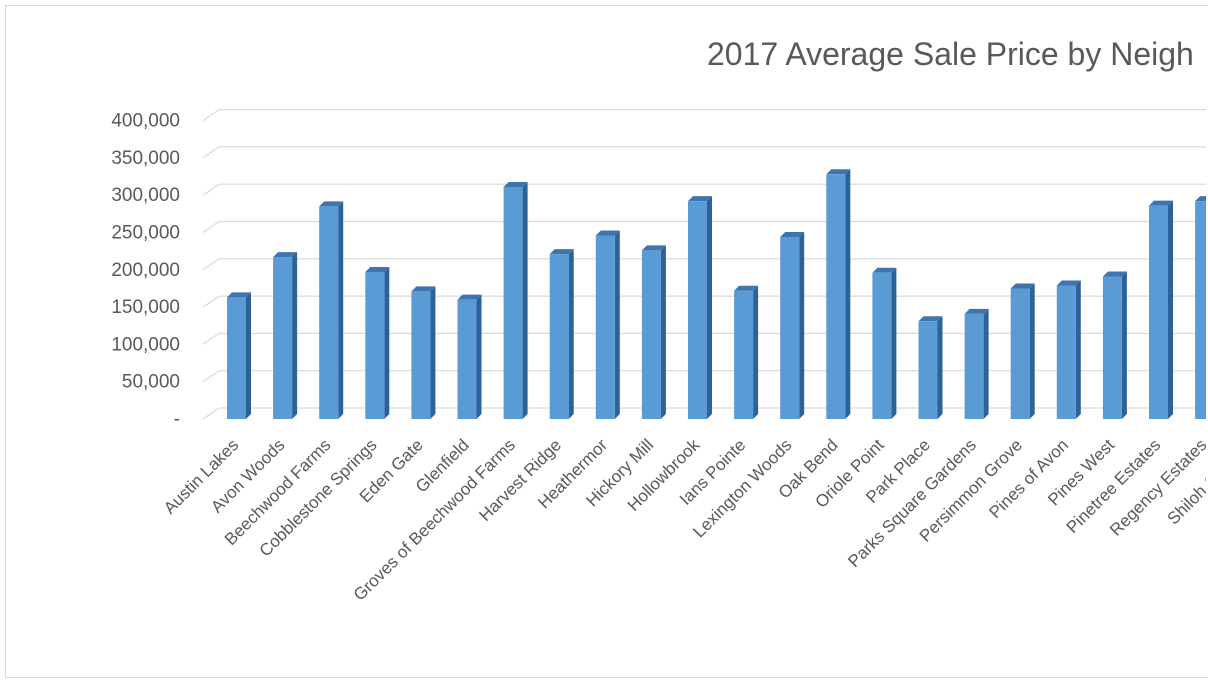 The width and height of the screenshot is (1208, 683). What do you see at coordinates (145, 158) in the screenshot?
I see `y-tick-label: 350,000` at bounding box center [145, 158].